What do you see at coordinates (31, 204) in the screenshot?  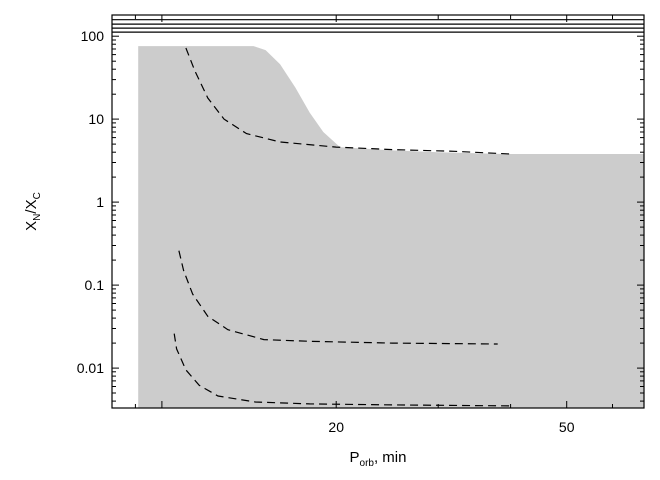 I see `y-axis-label-denominator: X` at bounding box center [31, 204].